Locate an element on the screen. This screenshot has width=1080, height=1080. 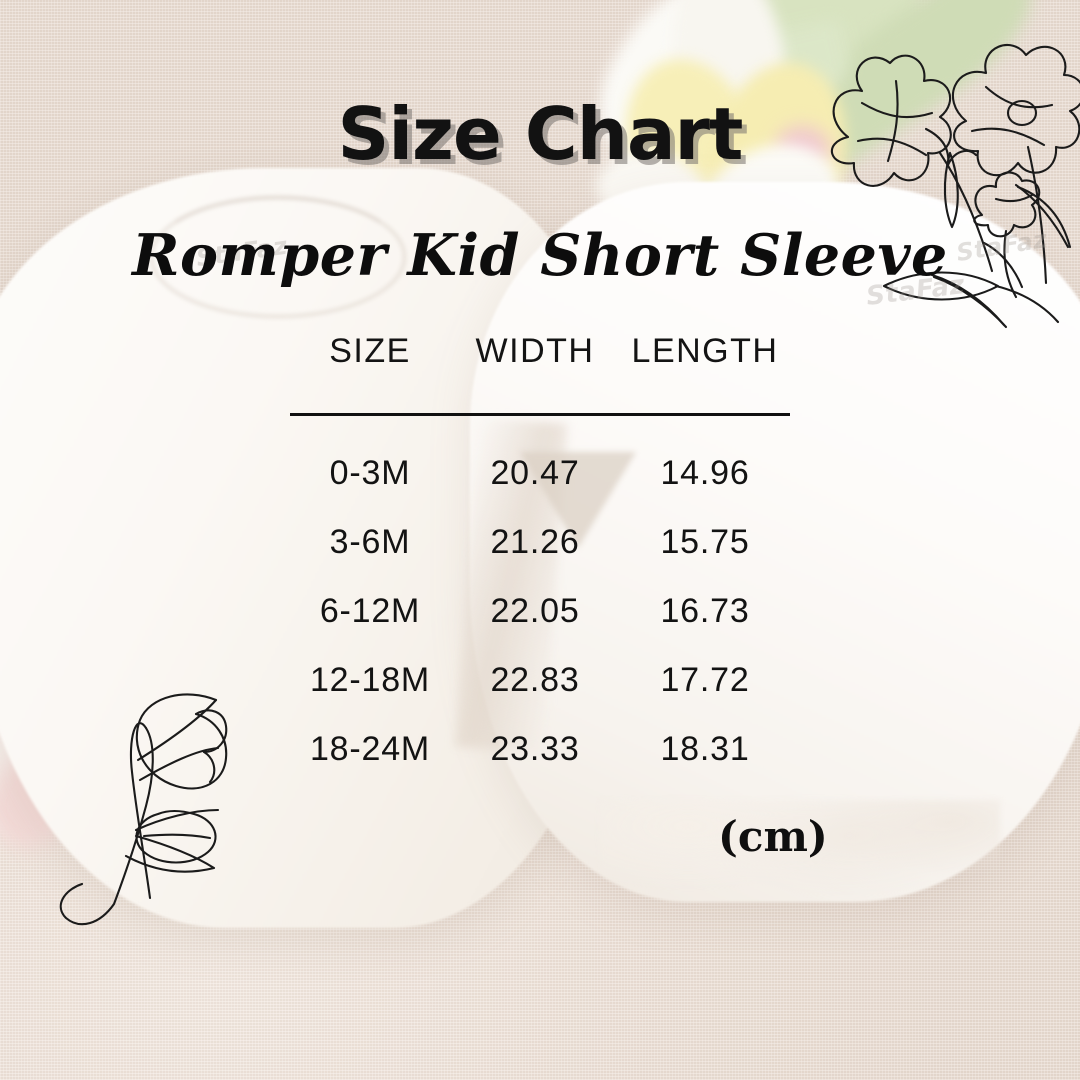
cell-size: 6-12M is located at coordinates (370, 611).